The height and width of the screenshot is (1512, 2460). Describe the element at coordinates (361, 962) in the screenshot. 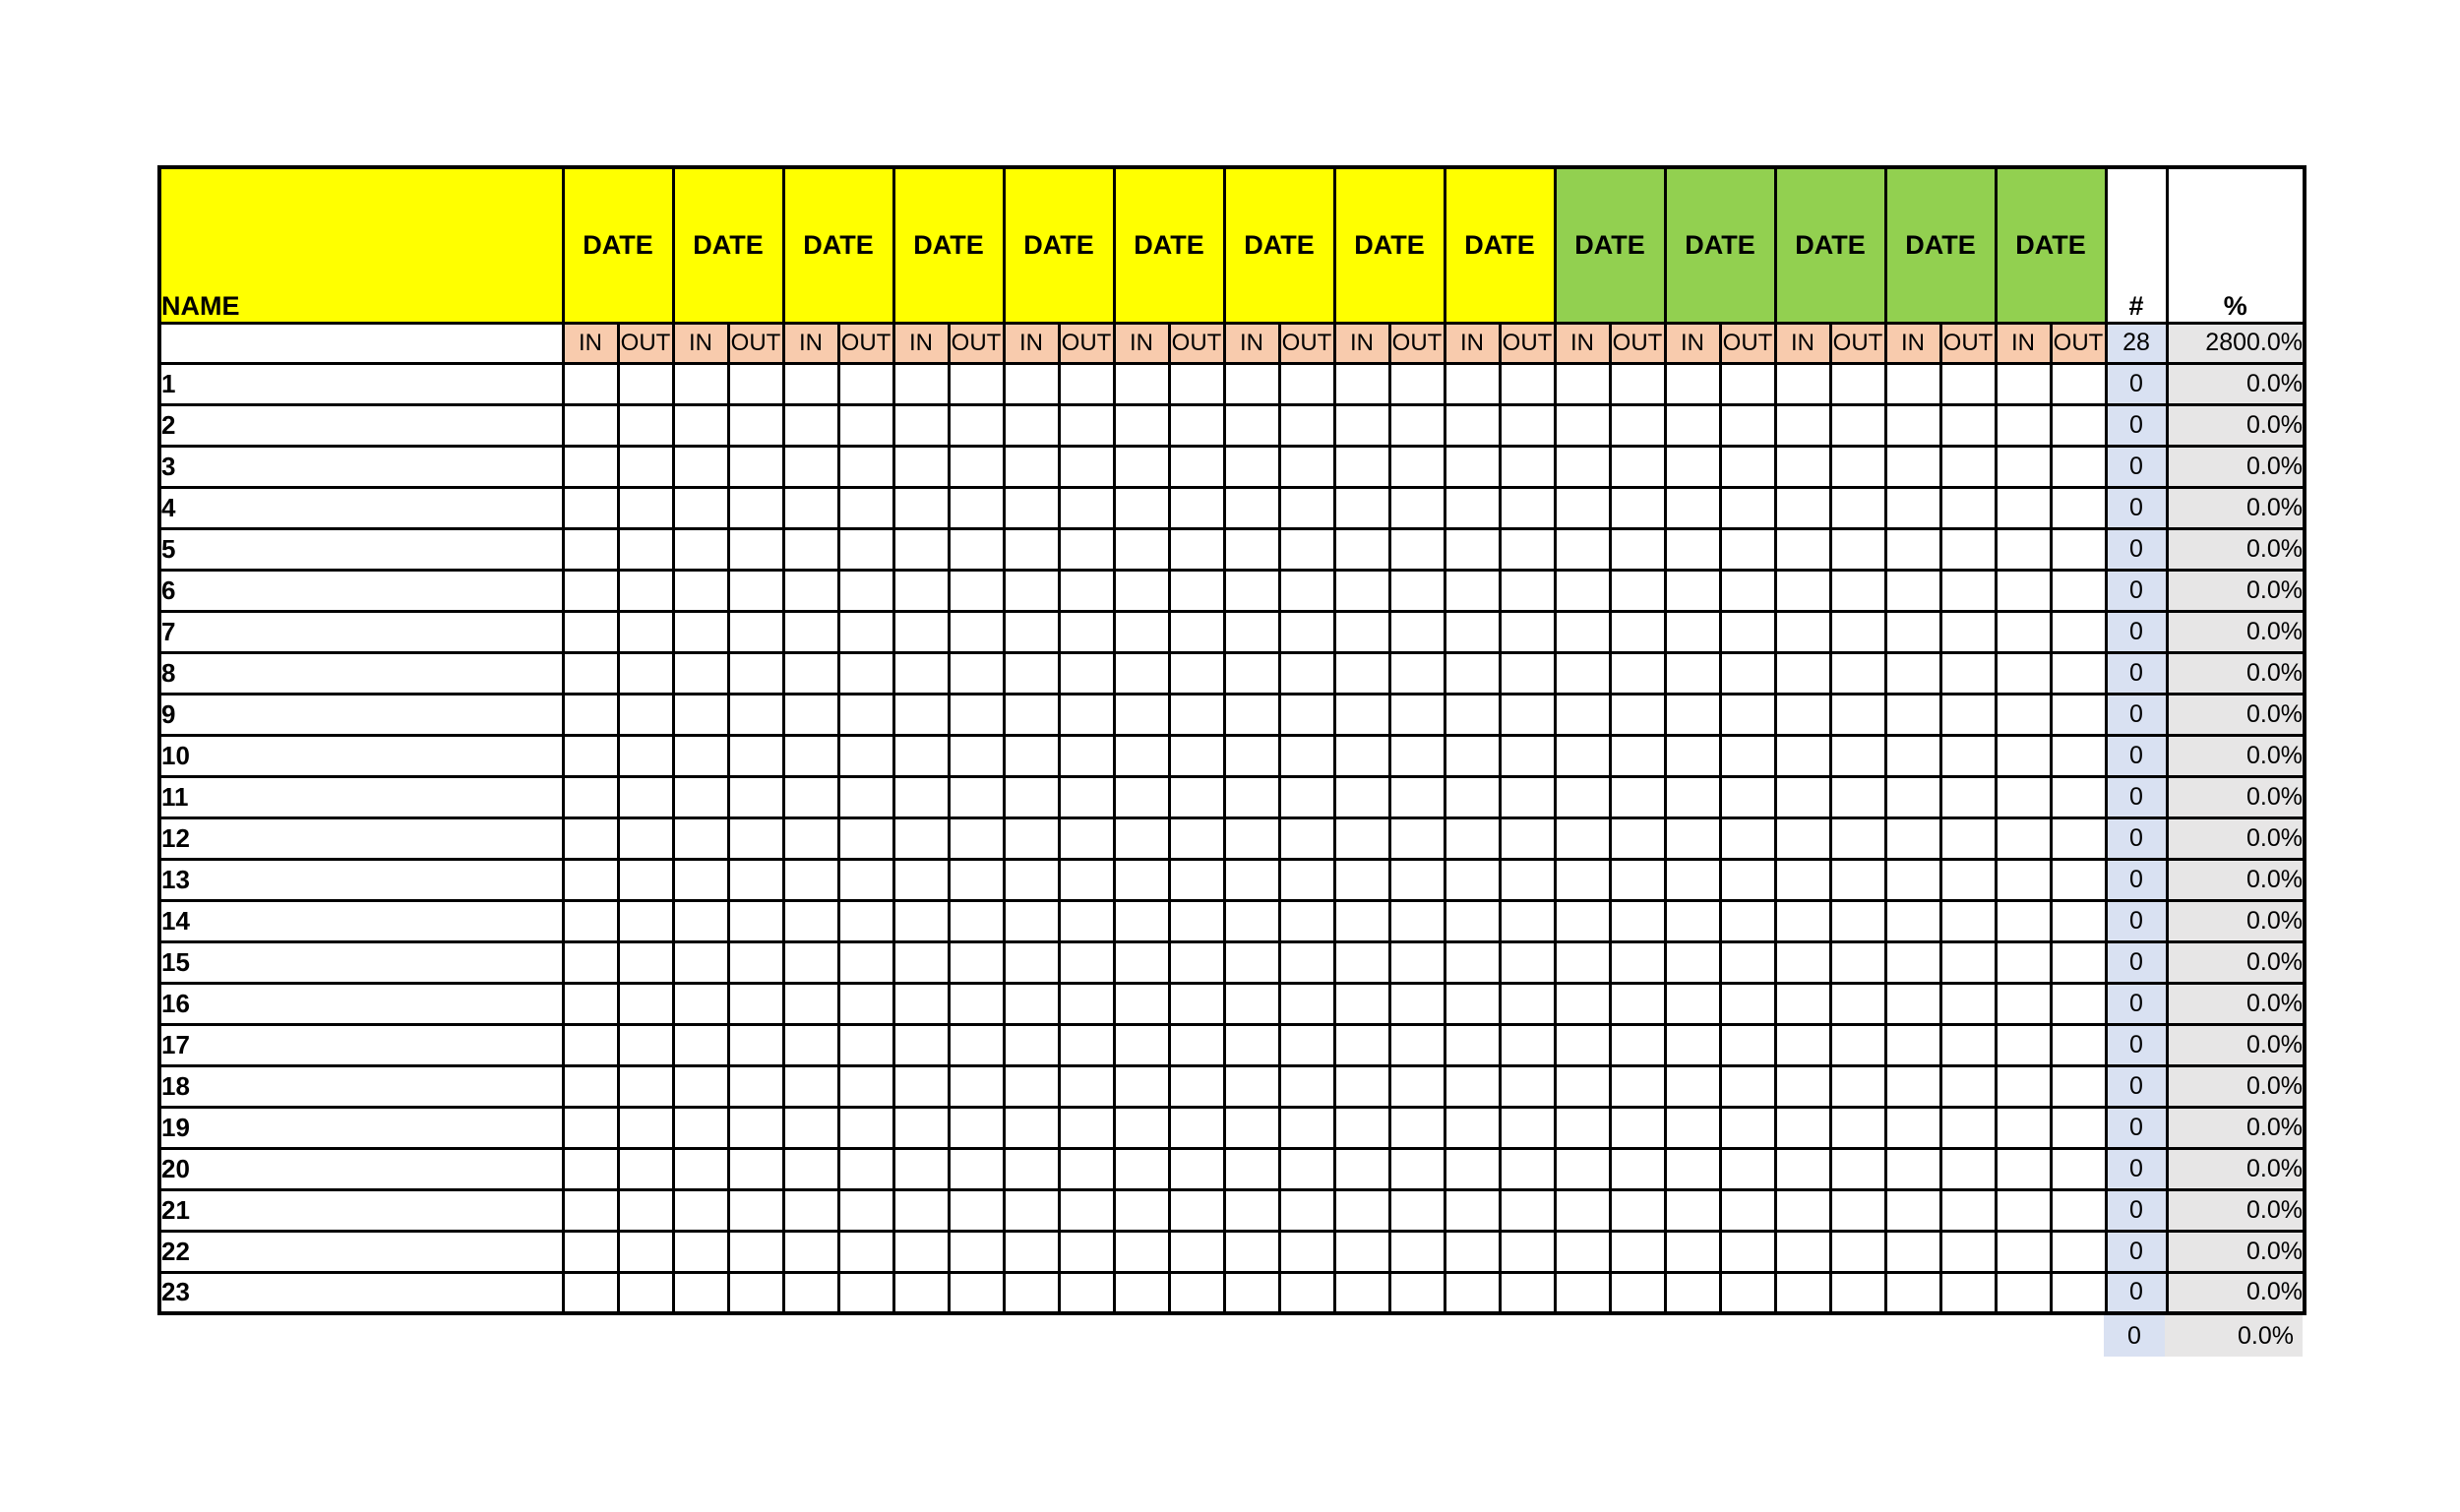

I see `name-cell: 15` at that location.